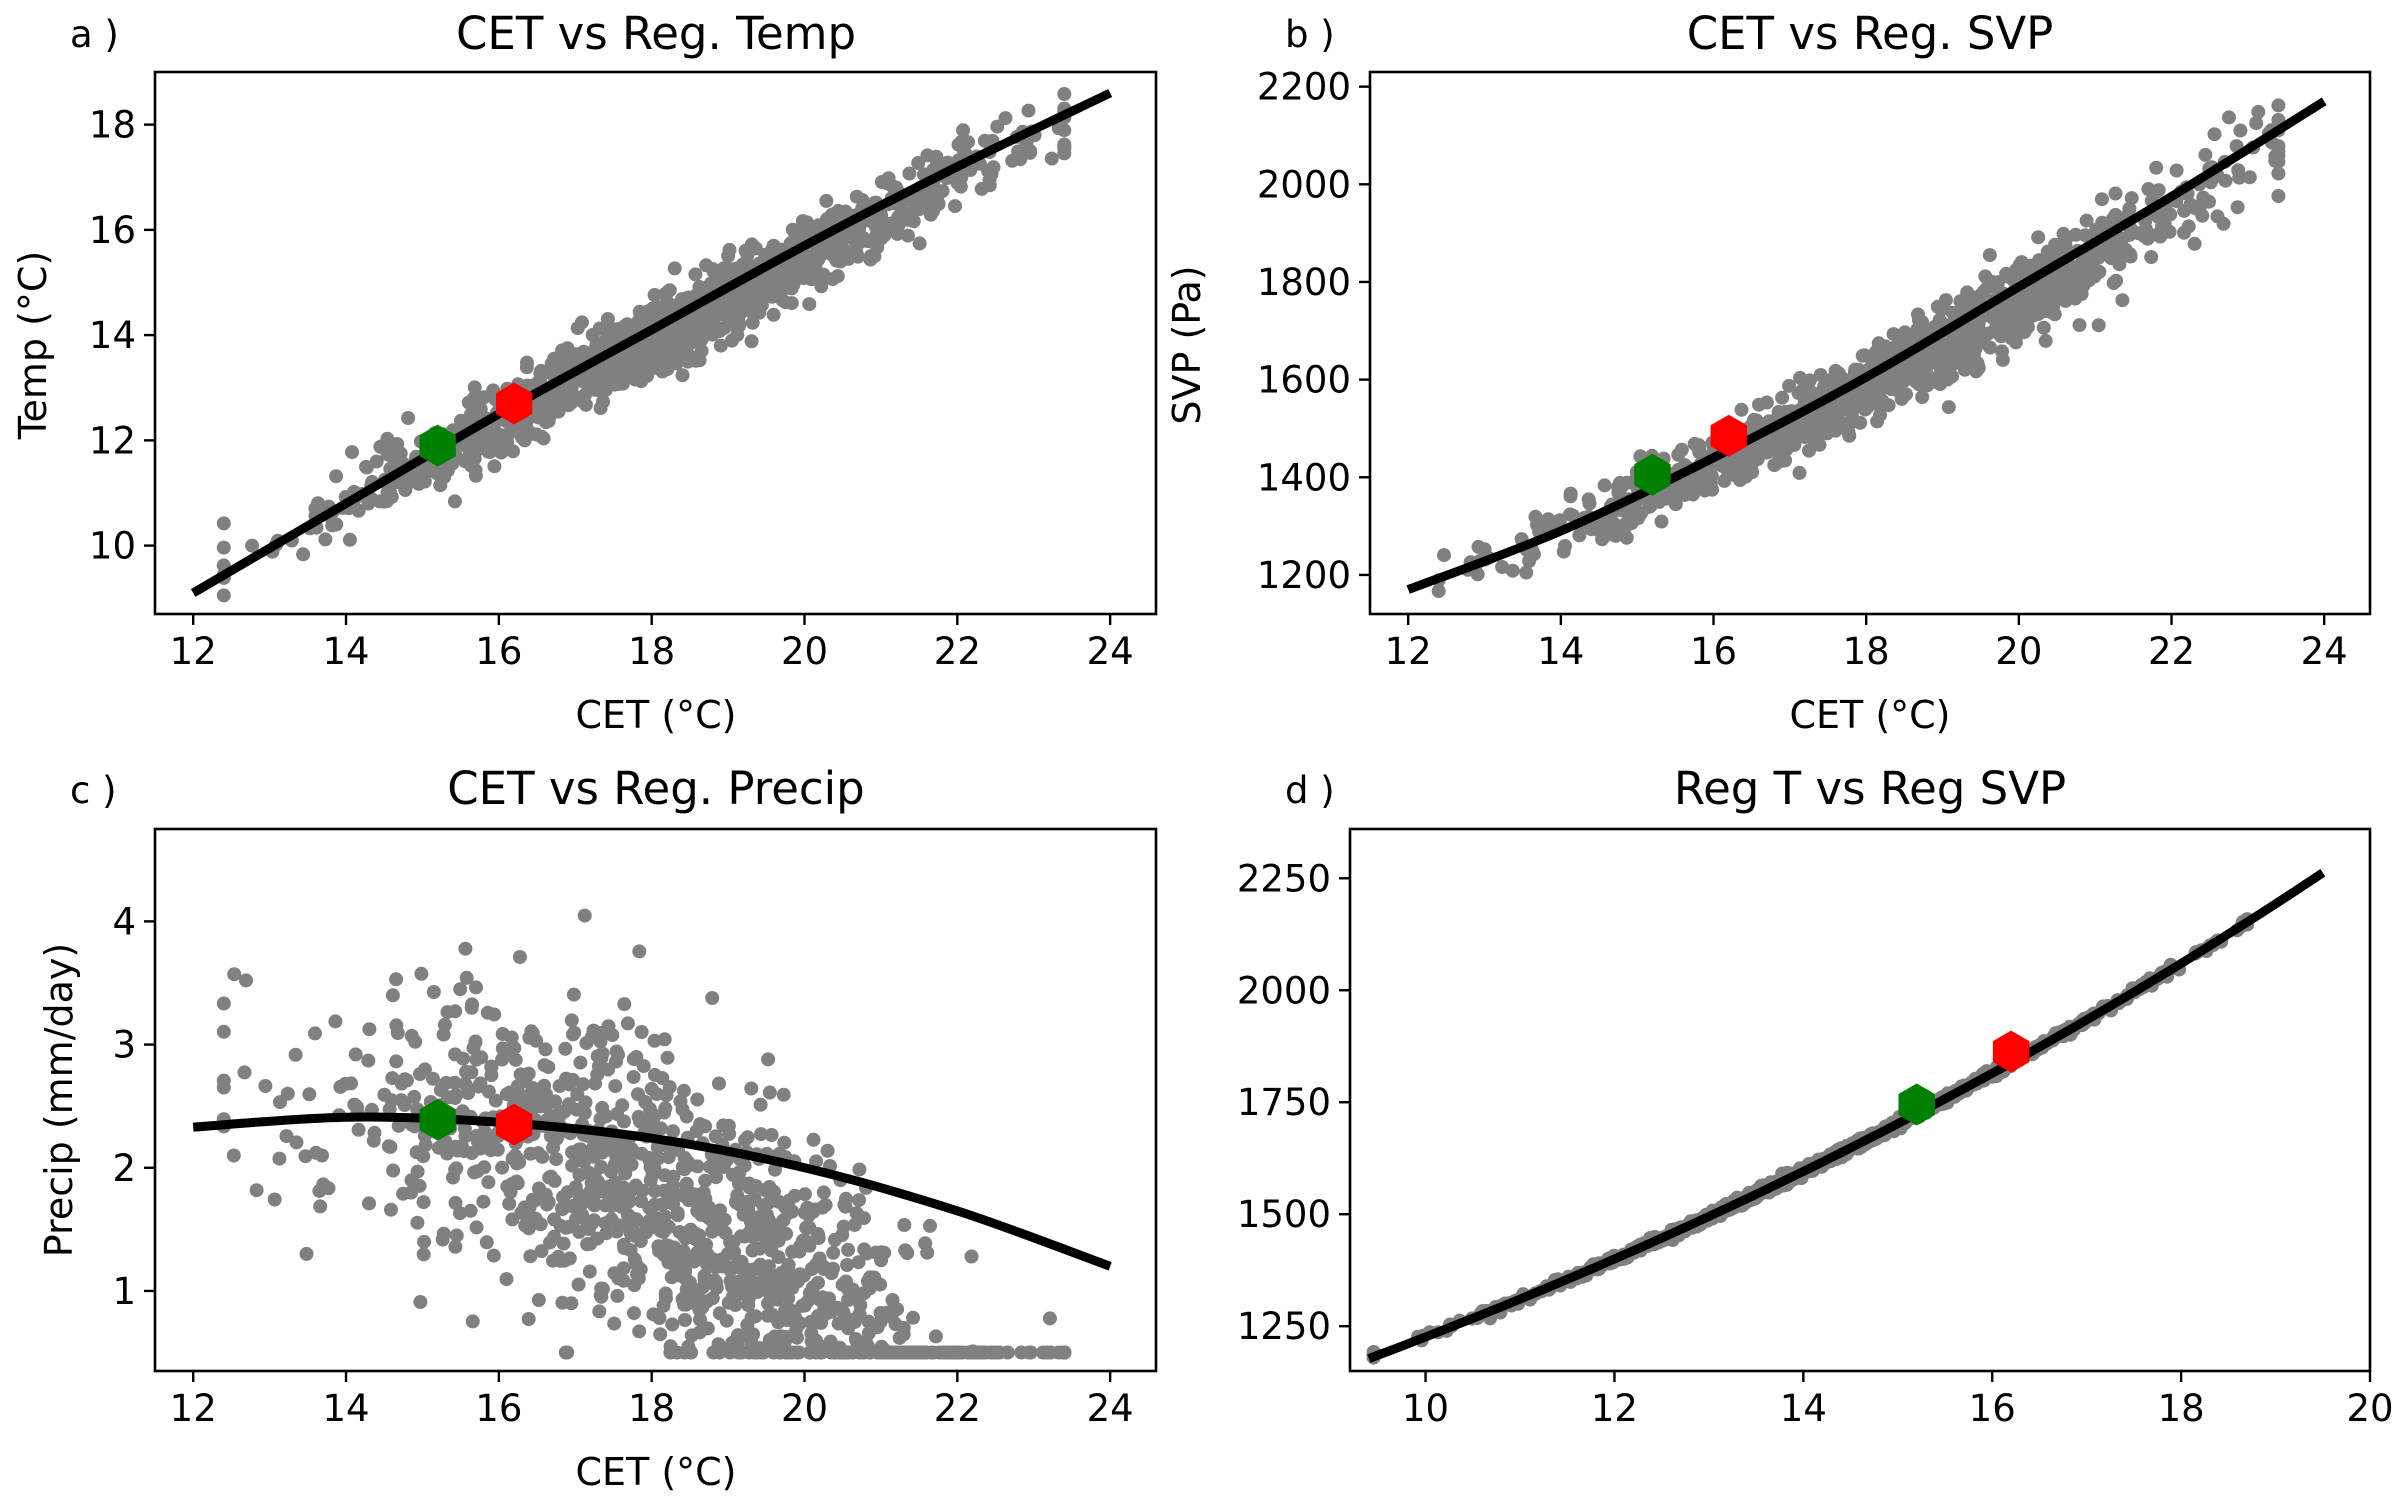 The height and width of the screenshot is (1500, 2400). Describe the element at coordinates (1304, 380) in the screenshot. I see `panel-b-ytick-label: 1600` at that location.